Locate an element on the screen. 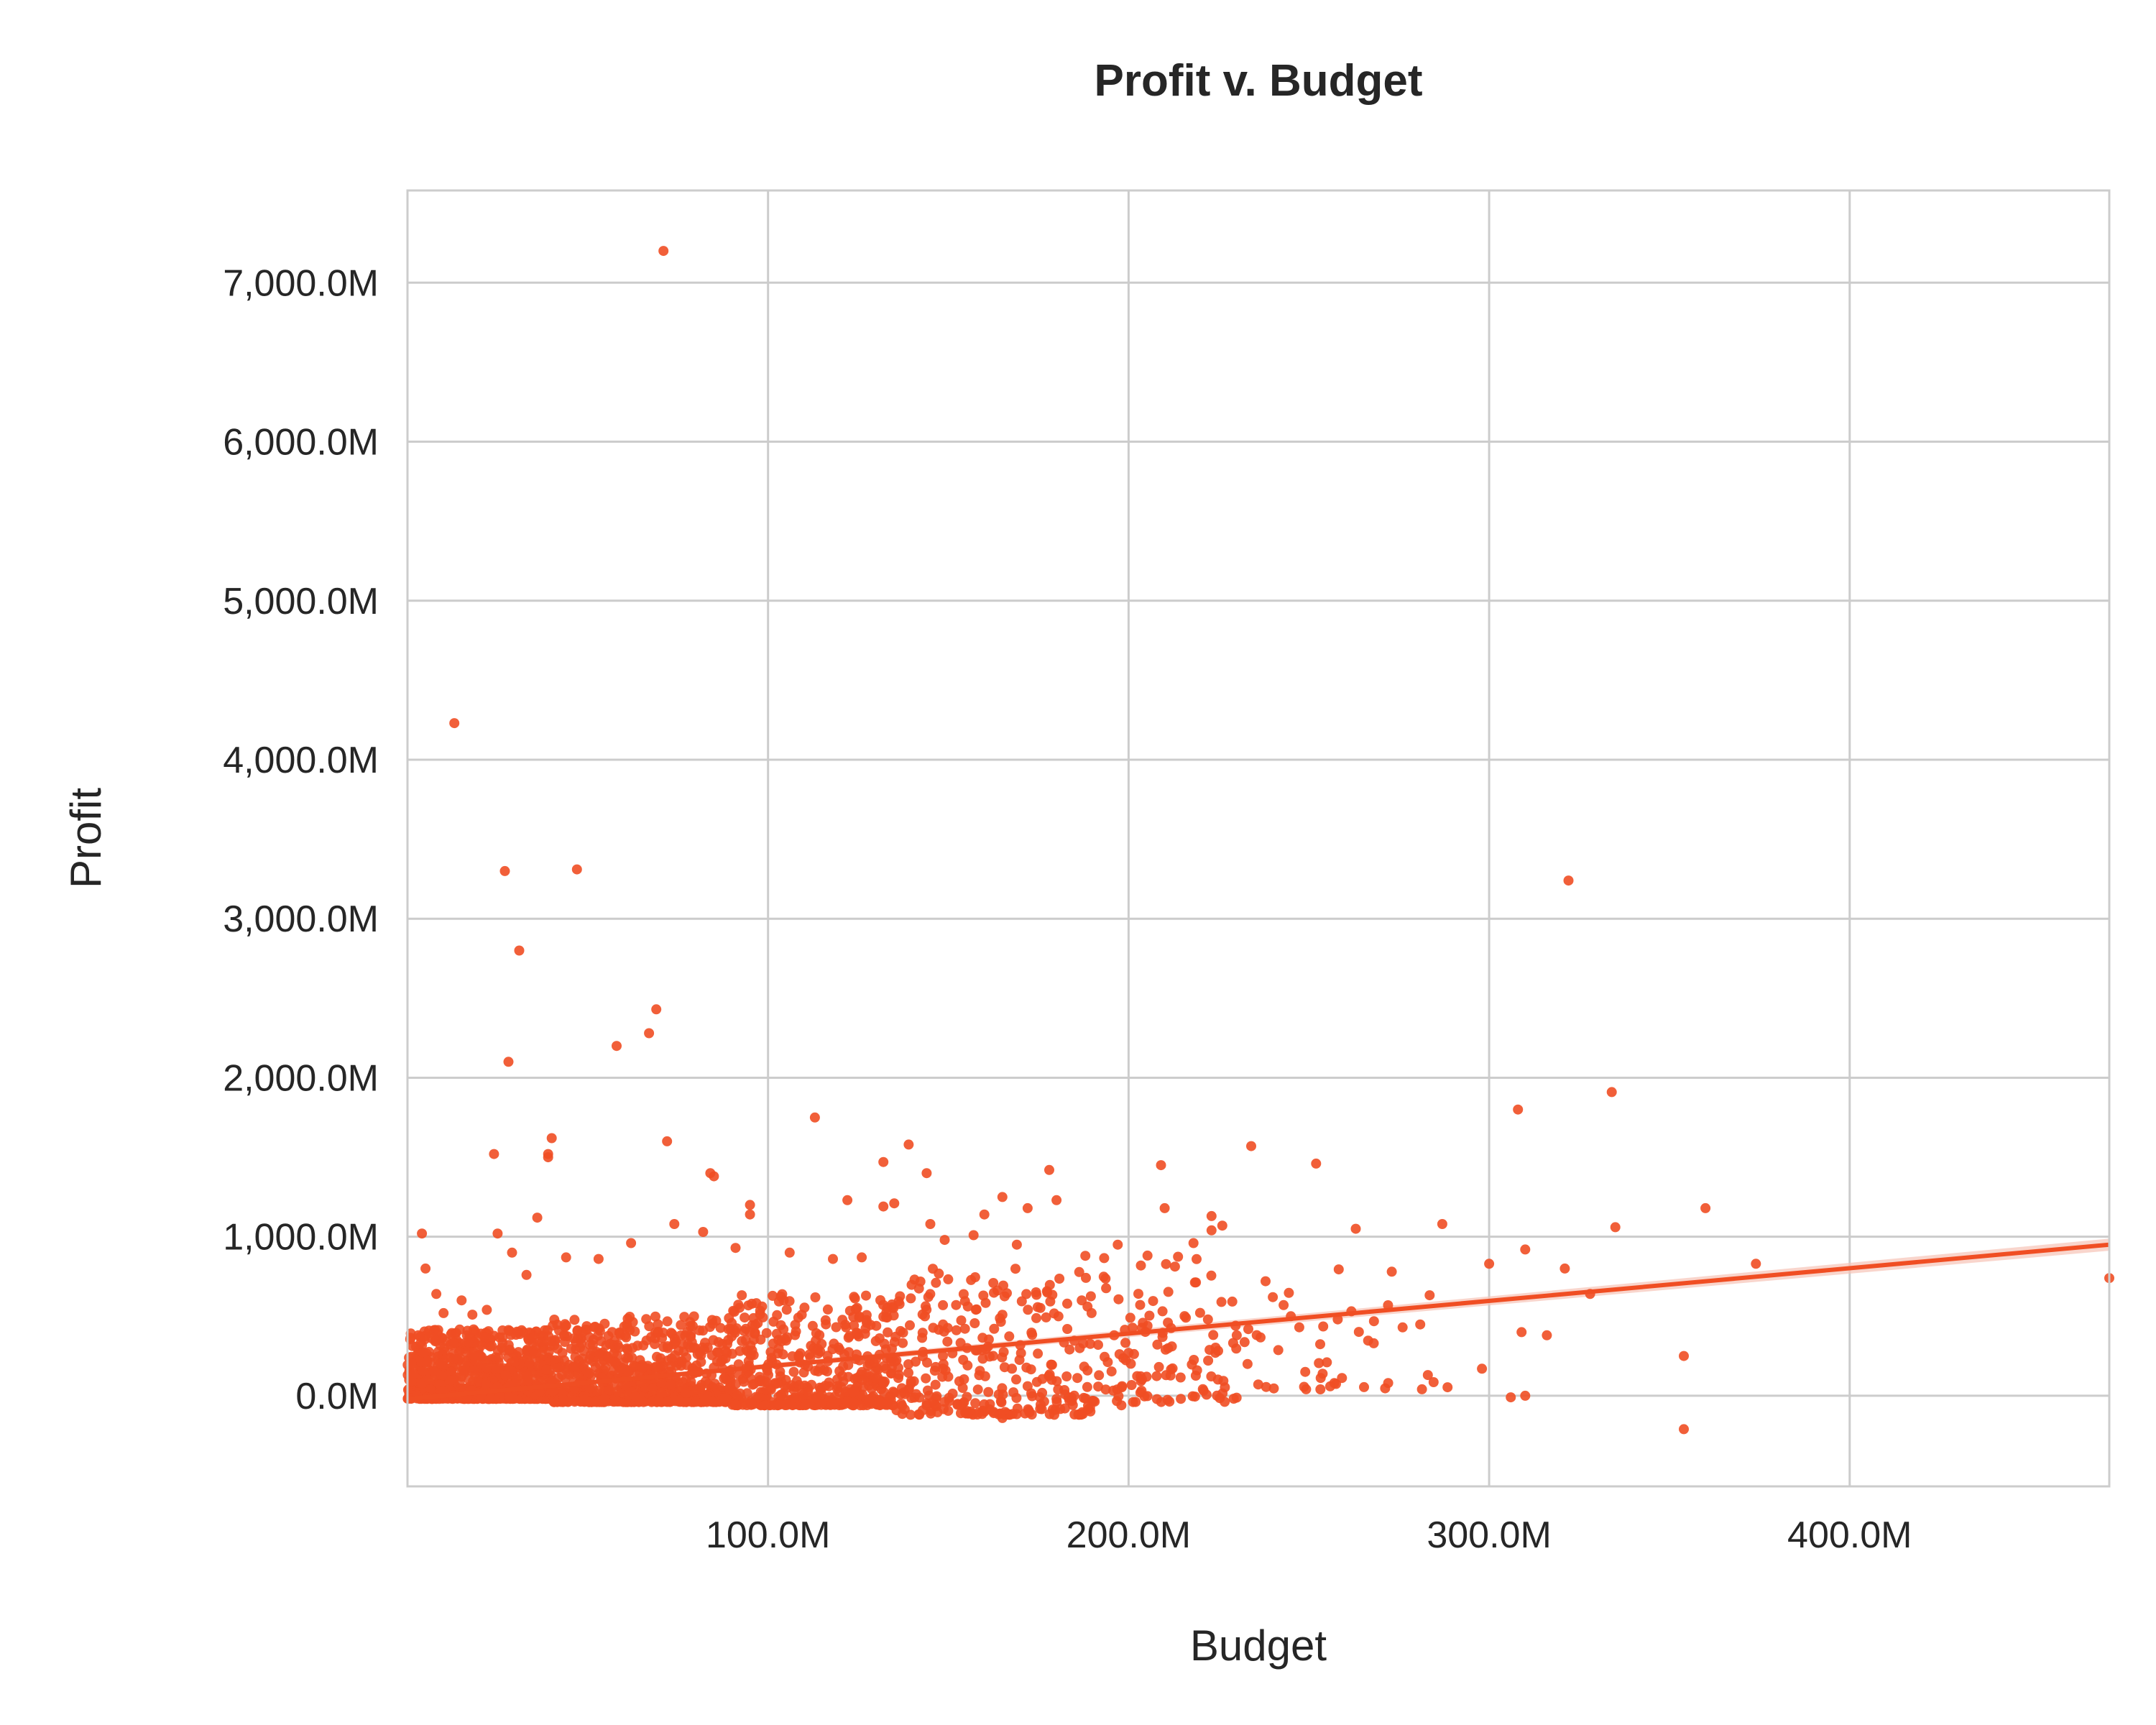 The height and width of the screenshot is (1725, 2156). x-tick-label: 100.0M is located at coordinates (768, 1535).